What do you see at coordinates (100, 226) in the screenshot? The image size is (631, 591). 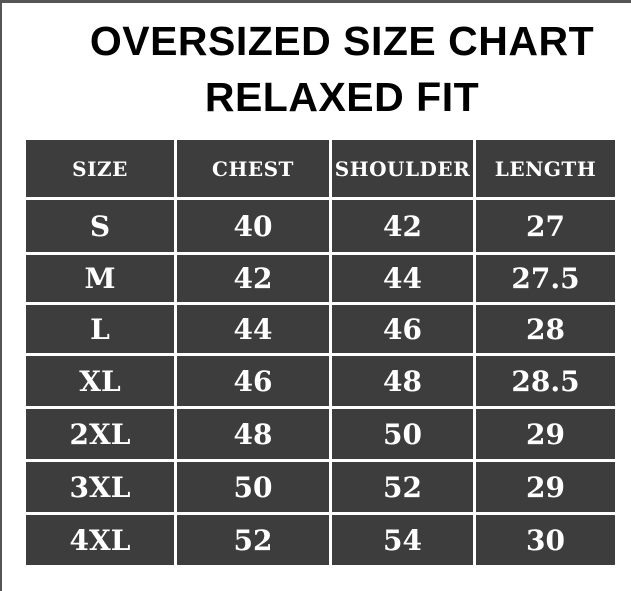 I see `cell-size: S` at bounding box center [100, 226].